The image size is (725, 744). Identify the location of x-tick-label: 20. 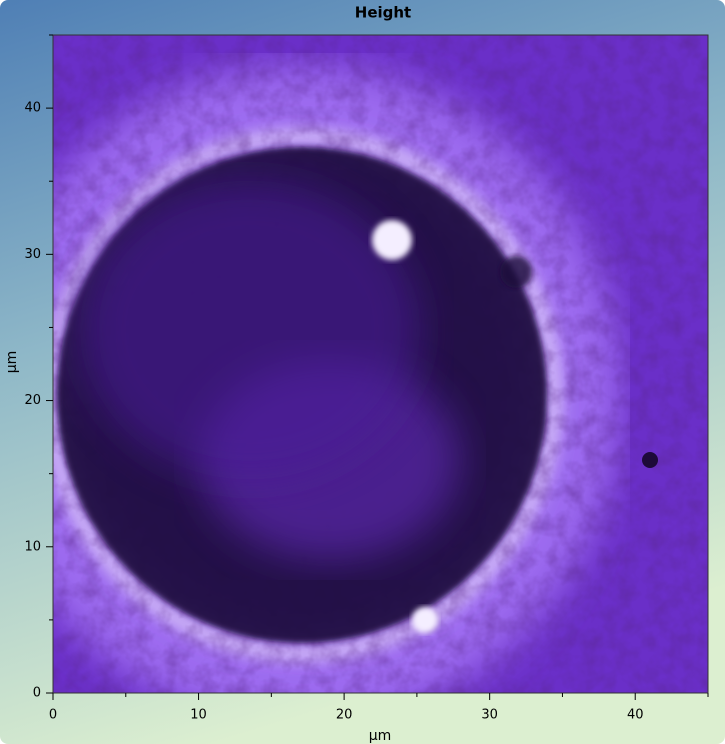
(344, 715).